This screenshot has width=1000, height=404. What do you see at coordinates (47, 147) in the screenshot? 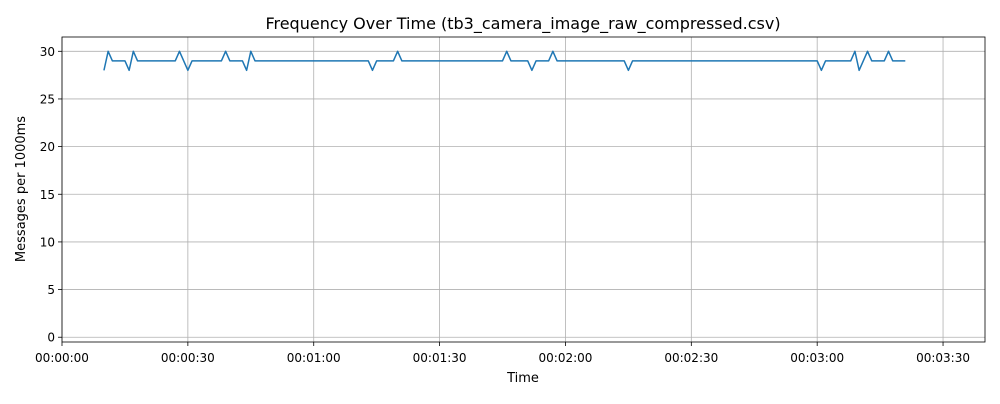
I see `y-tick-label: 20` at bounding box center [47, 147].